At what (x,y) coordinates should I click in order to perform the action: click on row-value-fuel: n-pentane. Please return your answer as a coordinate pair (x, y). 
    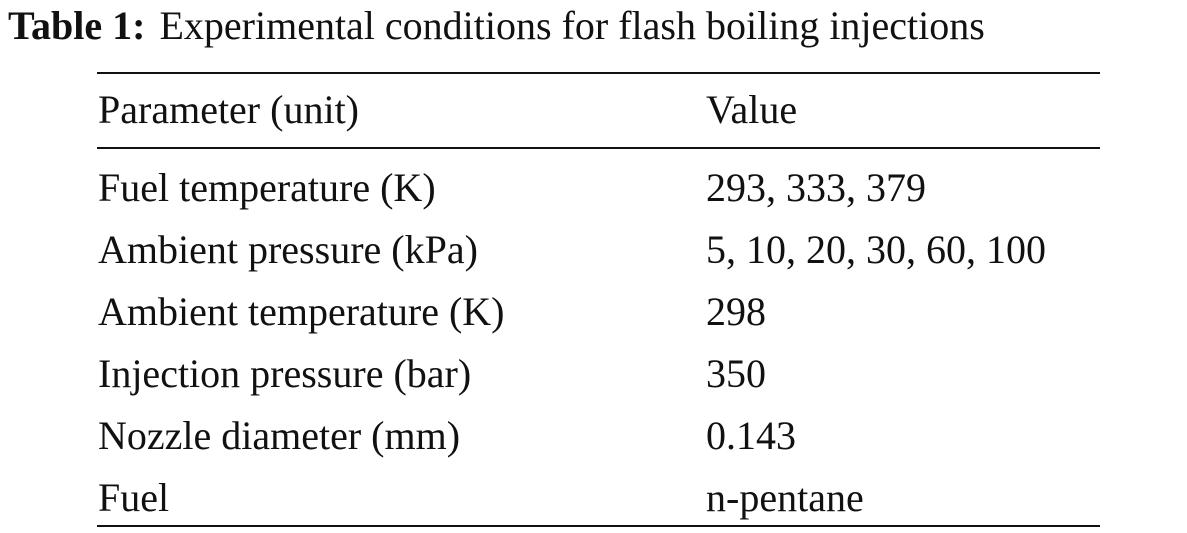
    Looking at the image, I should click on (785, 497).